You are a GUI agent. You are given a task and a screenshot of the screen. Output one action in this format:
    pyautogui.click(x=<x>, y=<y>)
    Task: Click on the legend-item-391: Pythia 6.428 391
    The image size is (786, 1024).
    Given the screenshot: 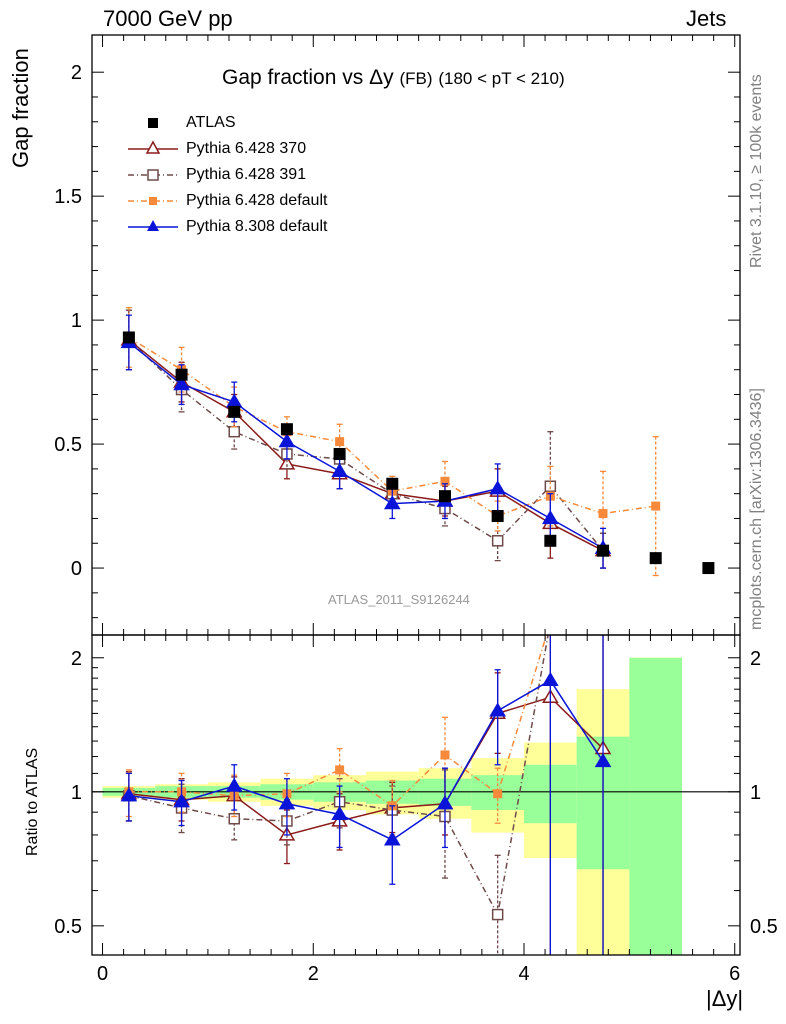 What is the action you would take?
    pyautogui.click(x=227, y=175)
    